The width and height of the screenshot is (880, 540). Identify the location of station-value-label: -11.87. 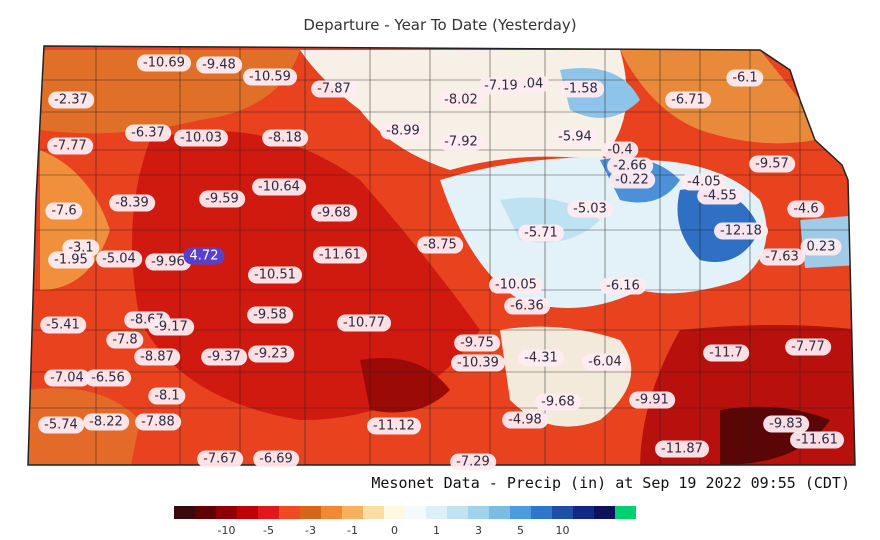
(682, 449).